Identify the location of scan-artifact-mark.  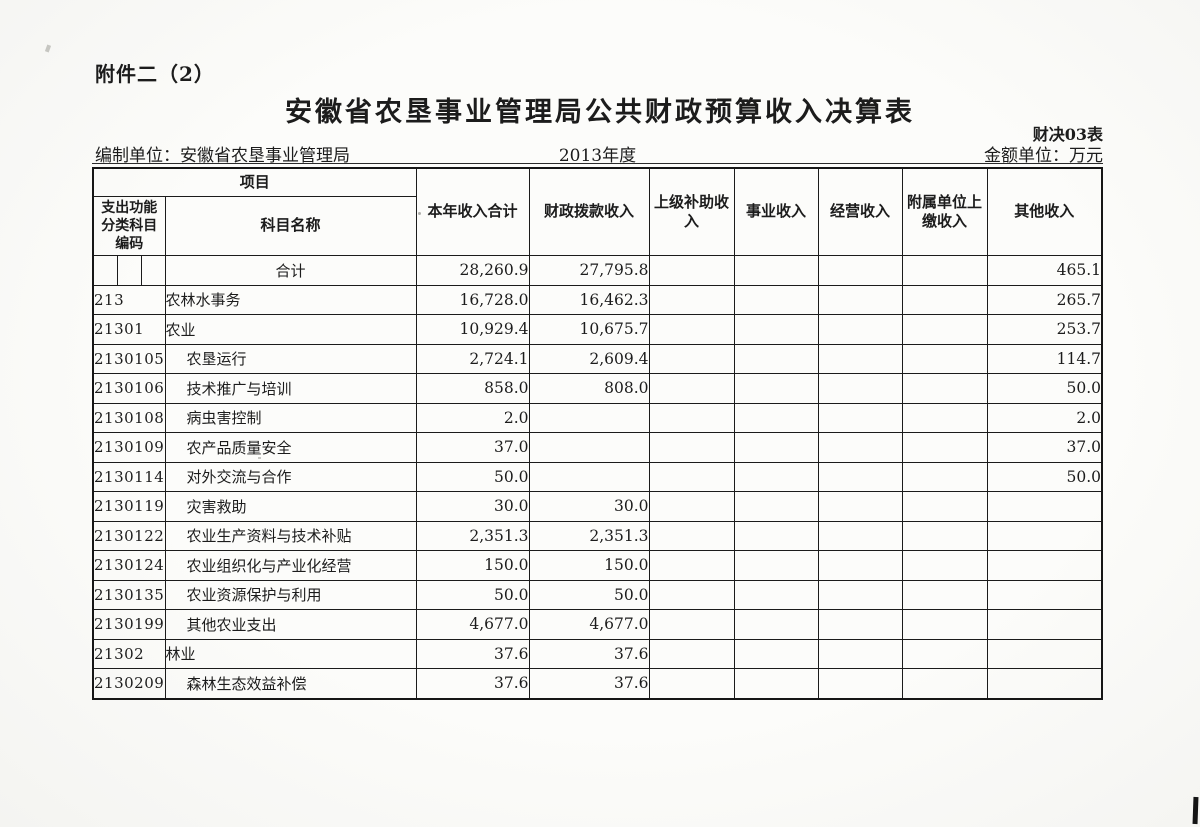
(1195, 810).